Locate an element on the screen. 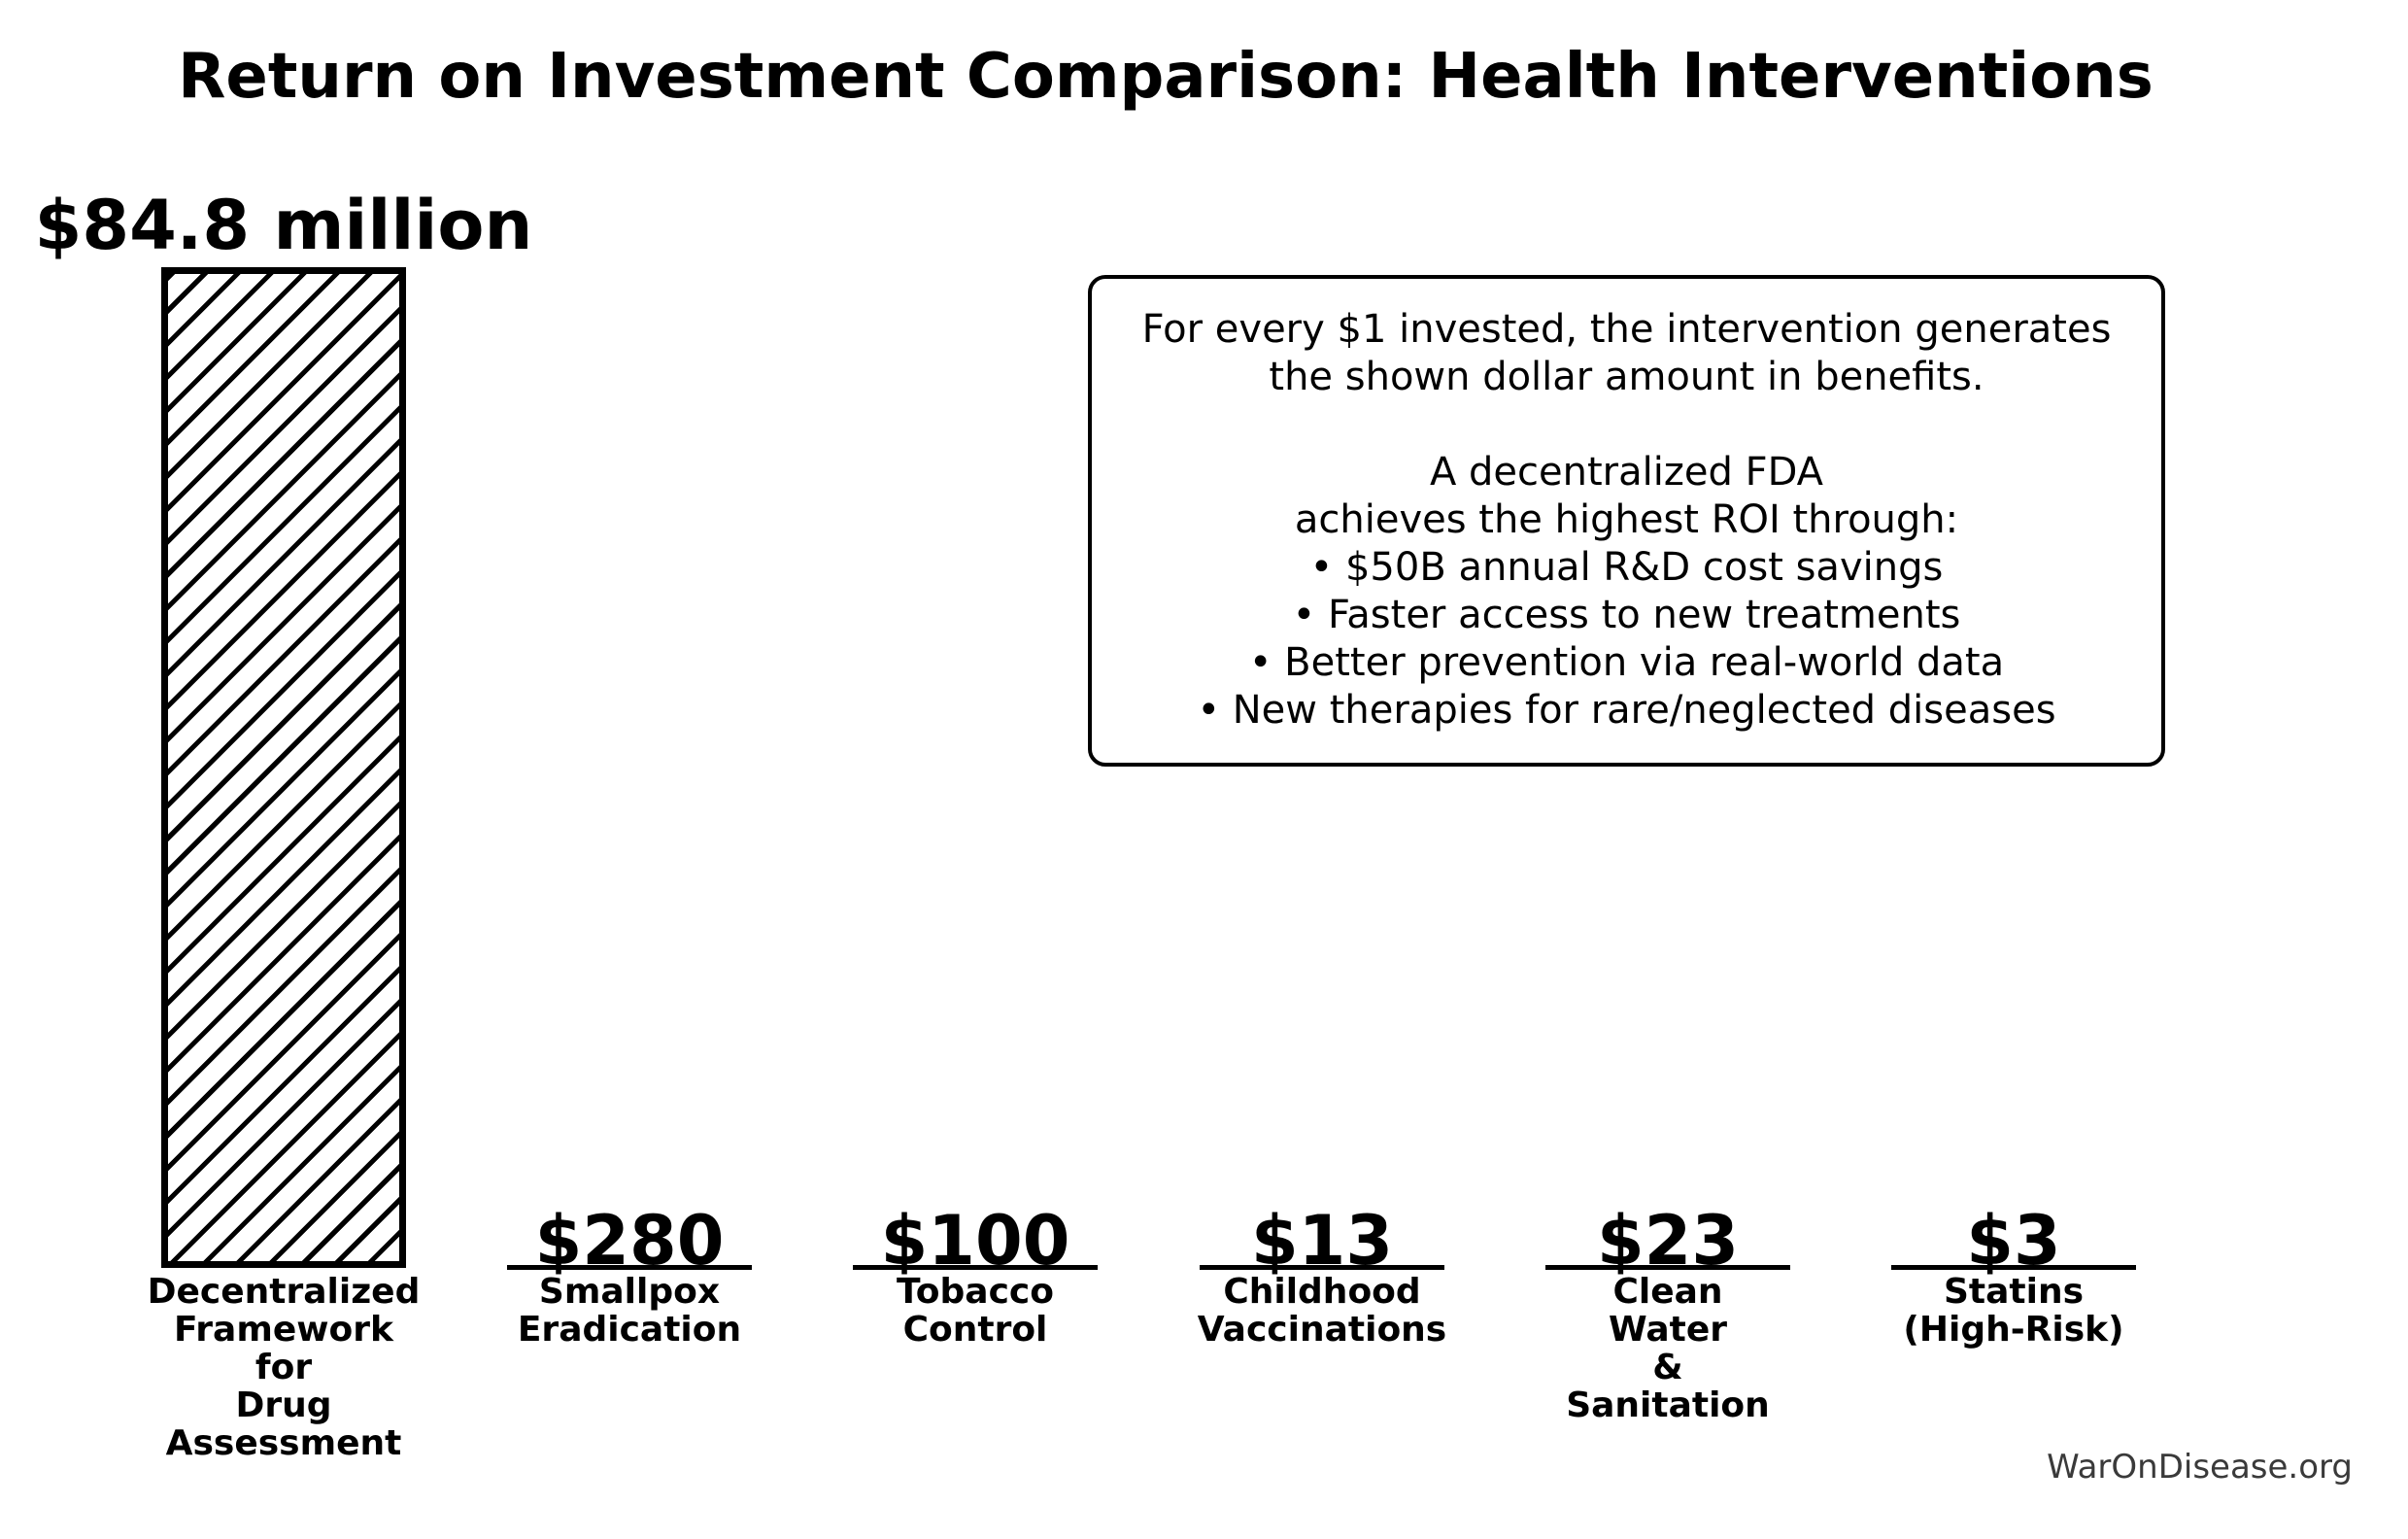 The image size is (2408, 1539). category-label-2: Tobacco Control is located at coordinates (975, 1311).